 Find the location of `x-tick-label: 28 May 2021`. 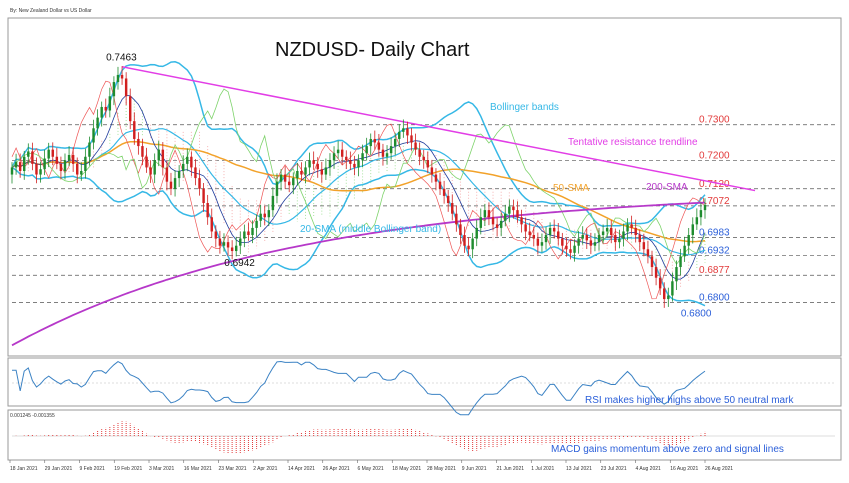

x-tick-label: 28 May 2021 is located at coordinates (441, 469).